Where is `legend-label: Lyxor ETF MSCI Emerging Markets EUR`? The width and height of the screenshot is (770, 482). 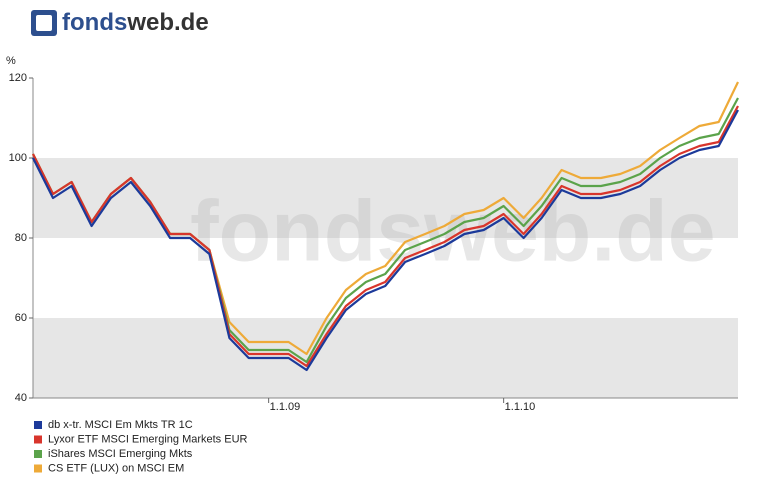
legend-label: Lyxor ETF MSCI Emerging Markets EUR is located at coordinates (148, 439).